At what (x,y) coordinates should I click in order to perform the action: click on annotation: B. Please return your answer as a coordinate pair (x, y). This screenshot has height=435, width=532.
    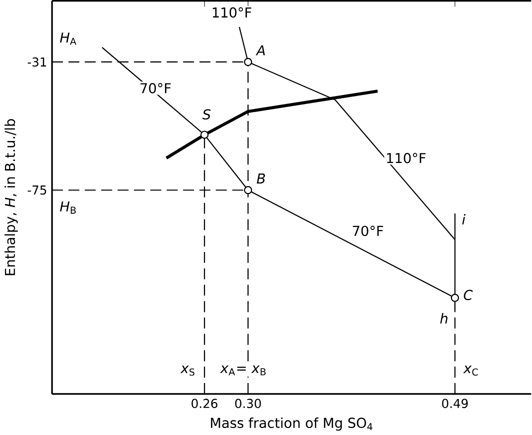
    Looking at the image, I should click on (260, 178).